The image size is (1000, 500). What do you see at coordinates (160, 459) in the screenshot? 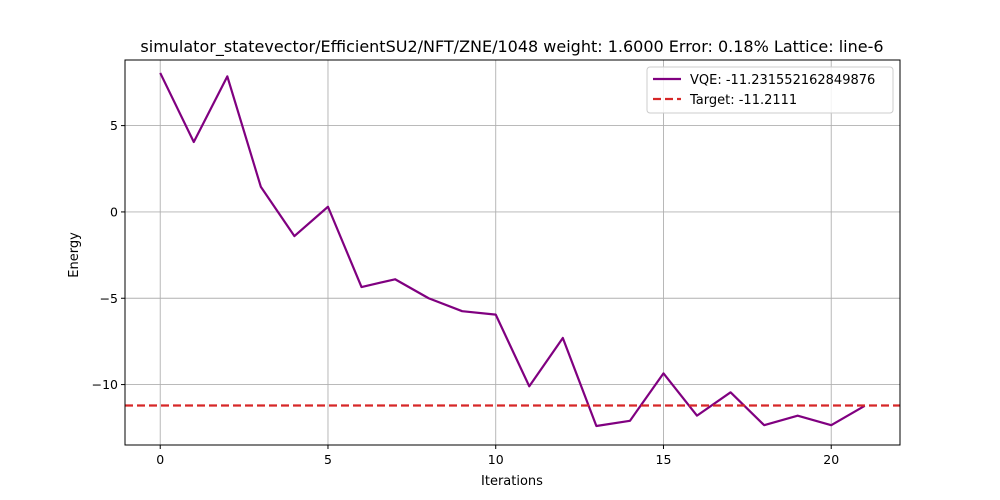
I see `x-tick-label: 0` at bounding box center [160, 459].